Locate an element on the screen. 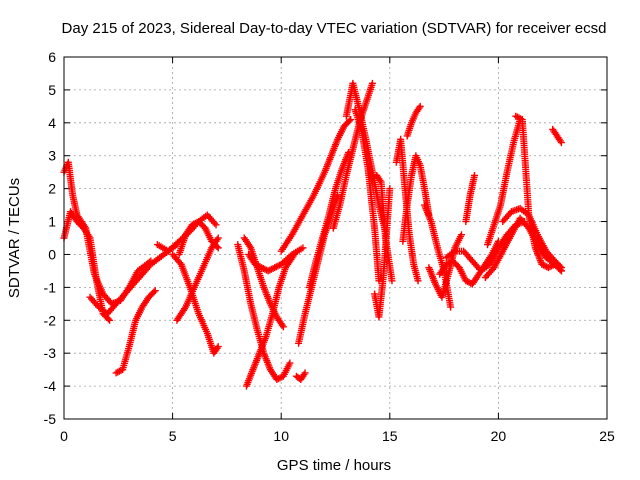 The width and height of the screenshot is (640, 480). y-tick-label: 5 is located at coordinates (52, 90).